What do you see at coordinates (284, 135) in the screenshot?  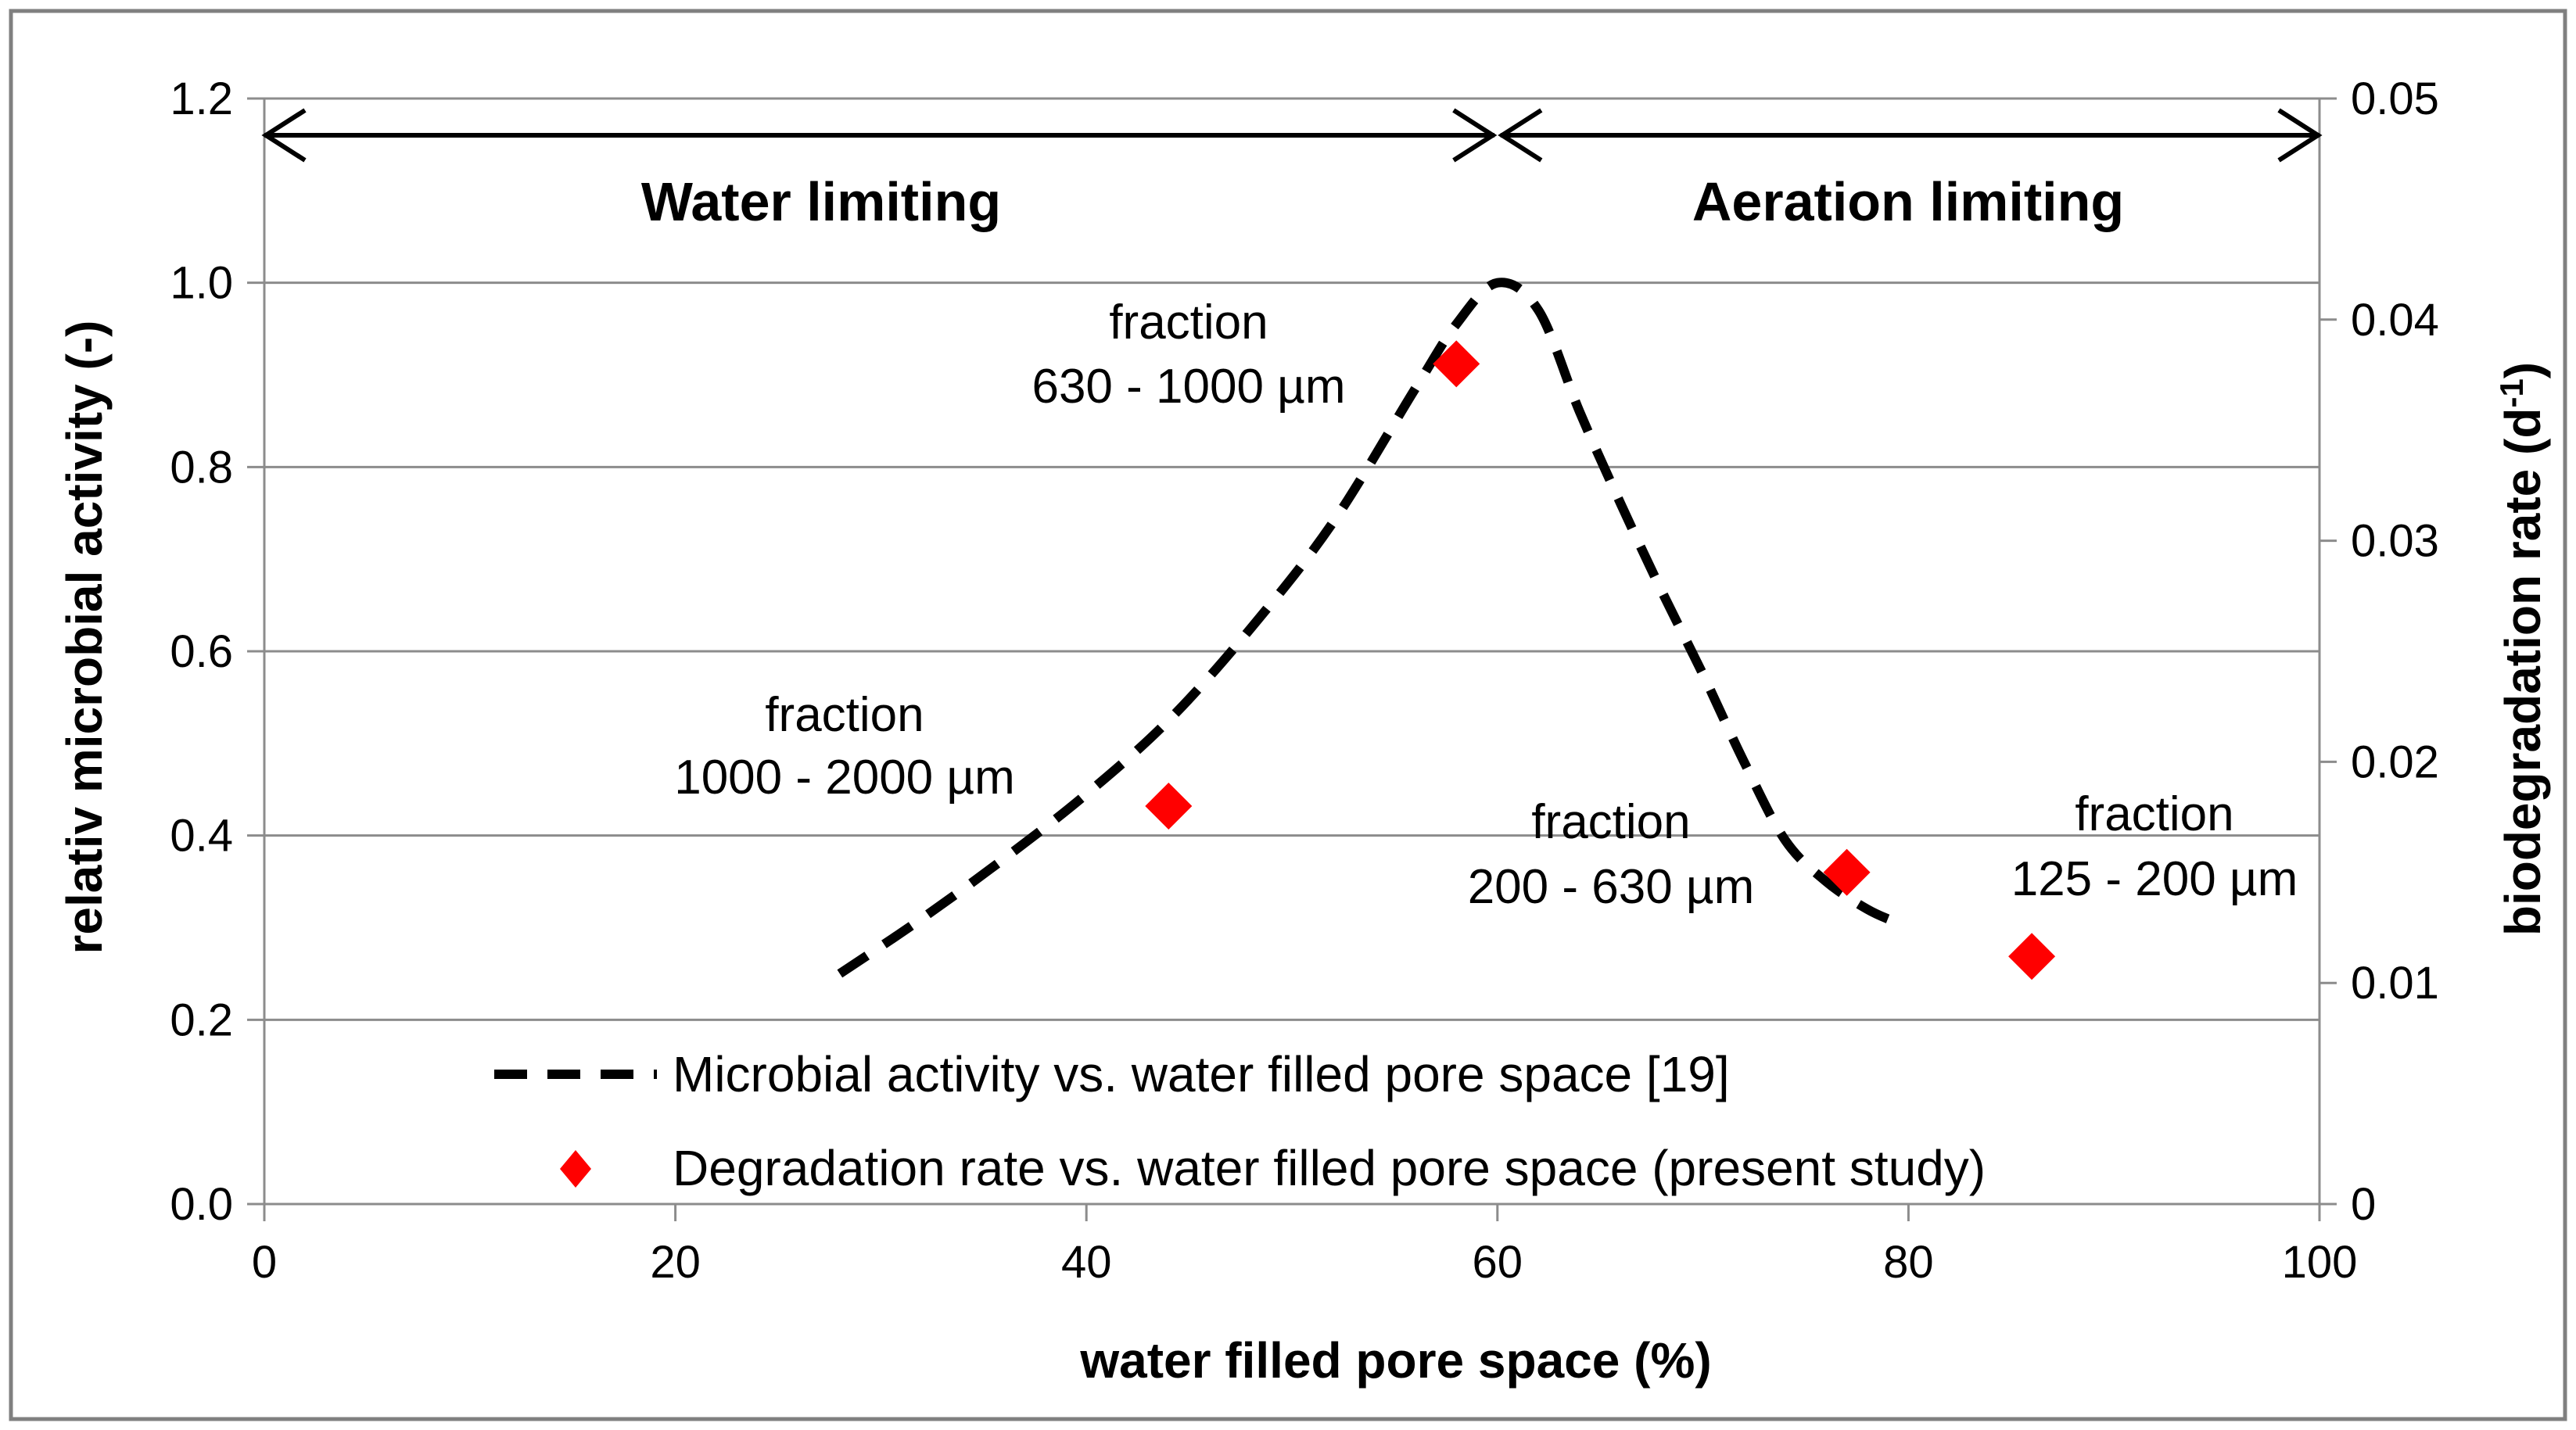 I see `water-limiting-arrow-head-left` at bounding box center [284, 135].